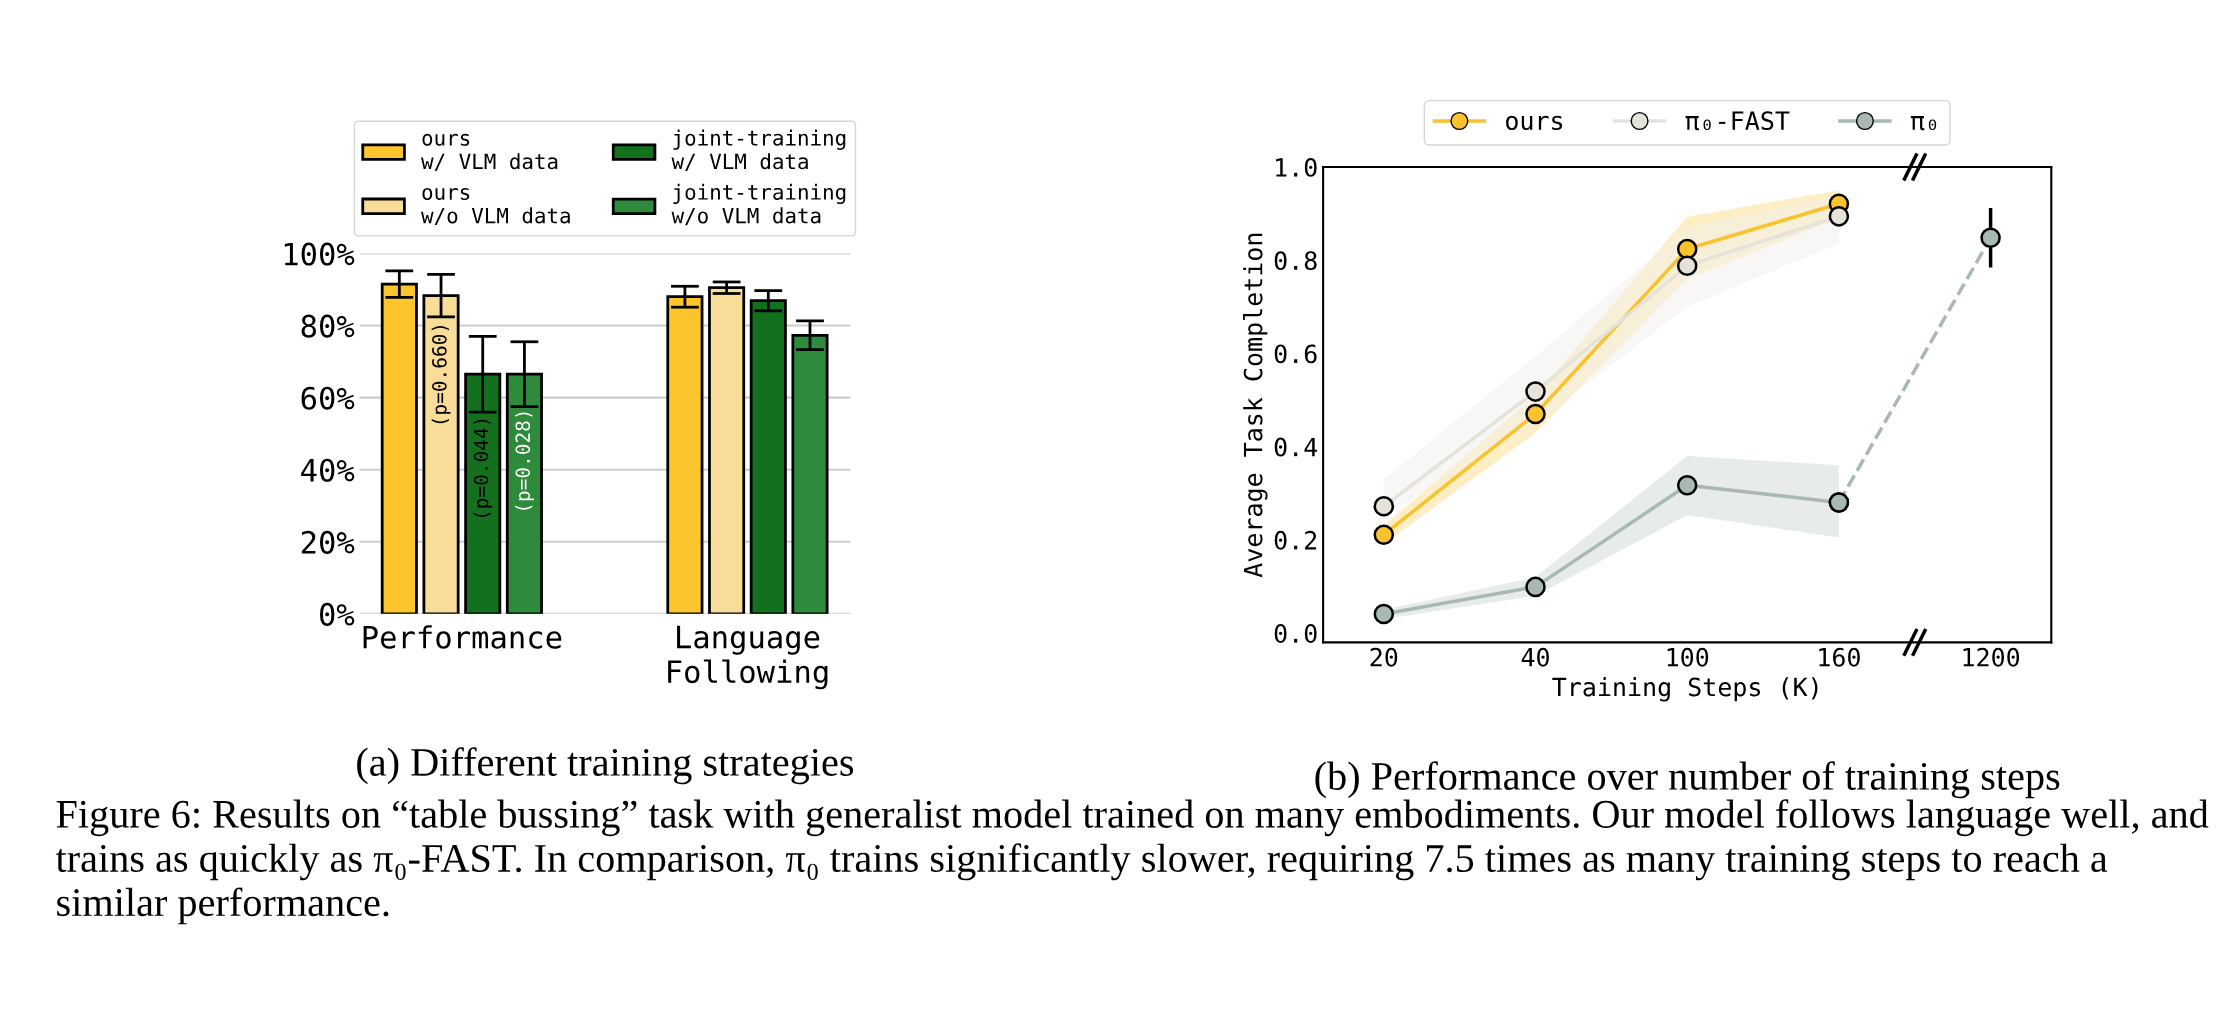 The width and height of the screenshot is (2220, 1018). Describe the element at coordinates (1687, 780) in the screenshot. I see `text: (b) Performance over number of training steps` at that location.